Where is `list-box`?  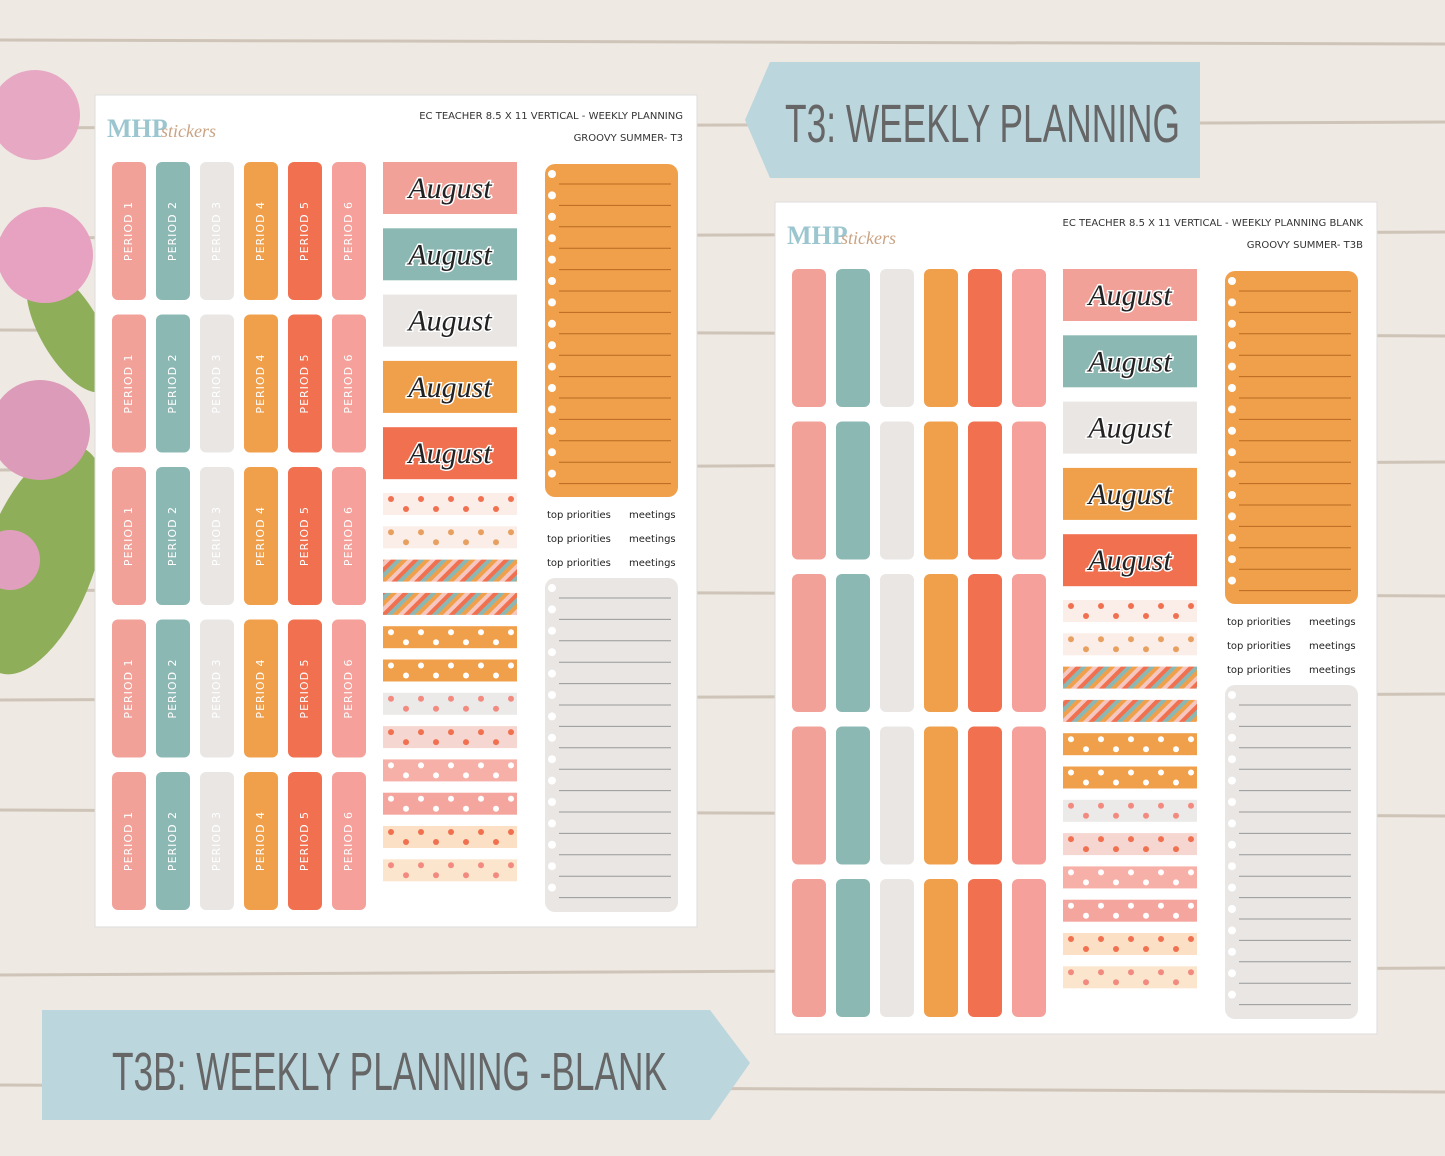
list-box is located at coordinates (611, 330).